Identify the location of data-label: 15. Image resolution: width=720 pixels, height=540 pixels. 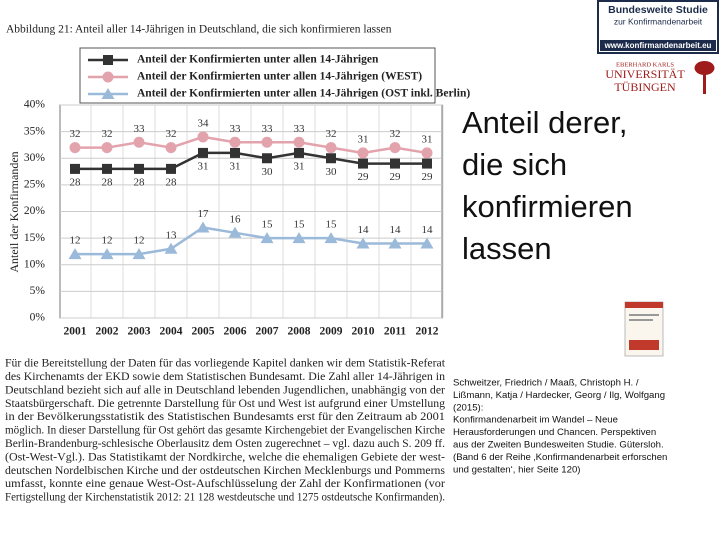
(268, 225).